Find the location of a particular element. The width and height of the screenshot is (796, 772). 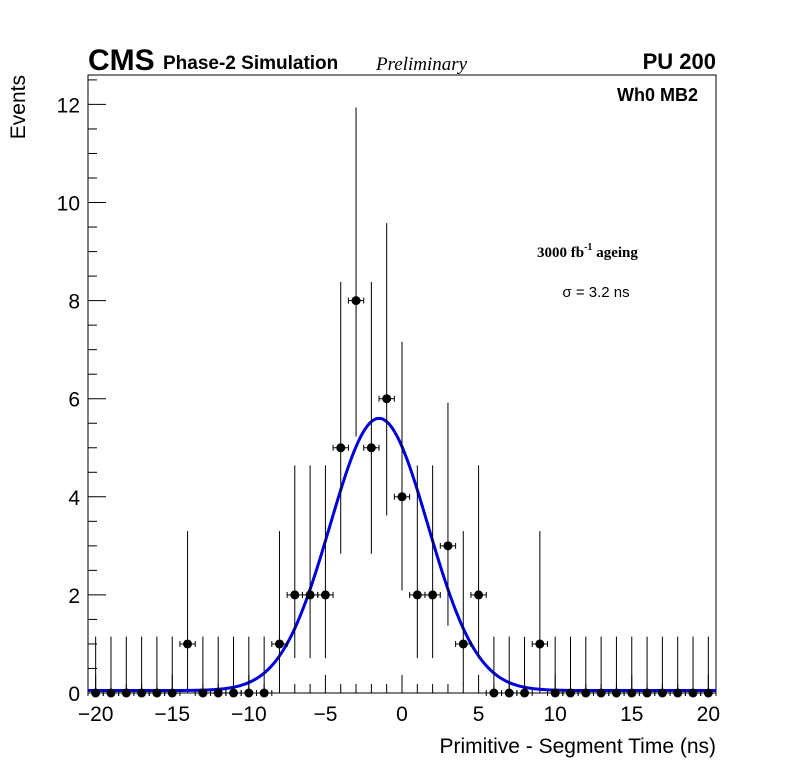

ageing-label: 3000 fb-1 ageing is located at coordinates (587, 251).